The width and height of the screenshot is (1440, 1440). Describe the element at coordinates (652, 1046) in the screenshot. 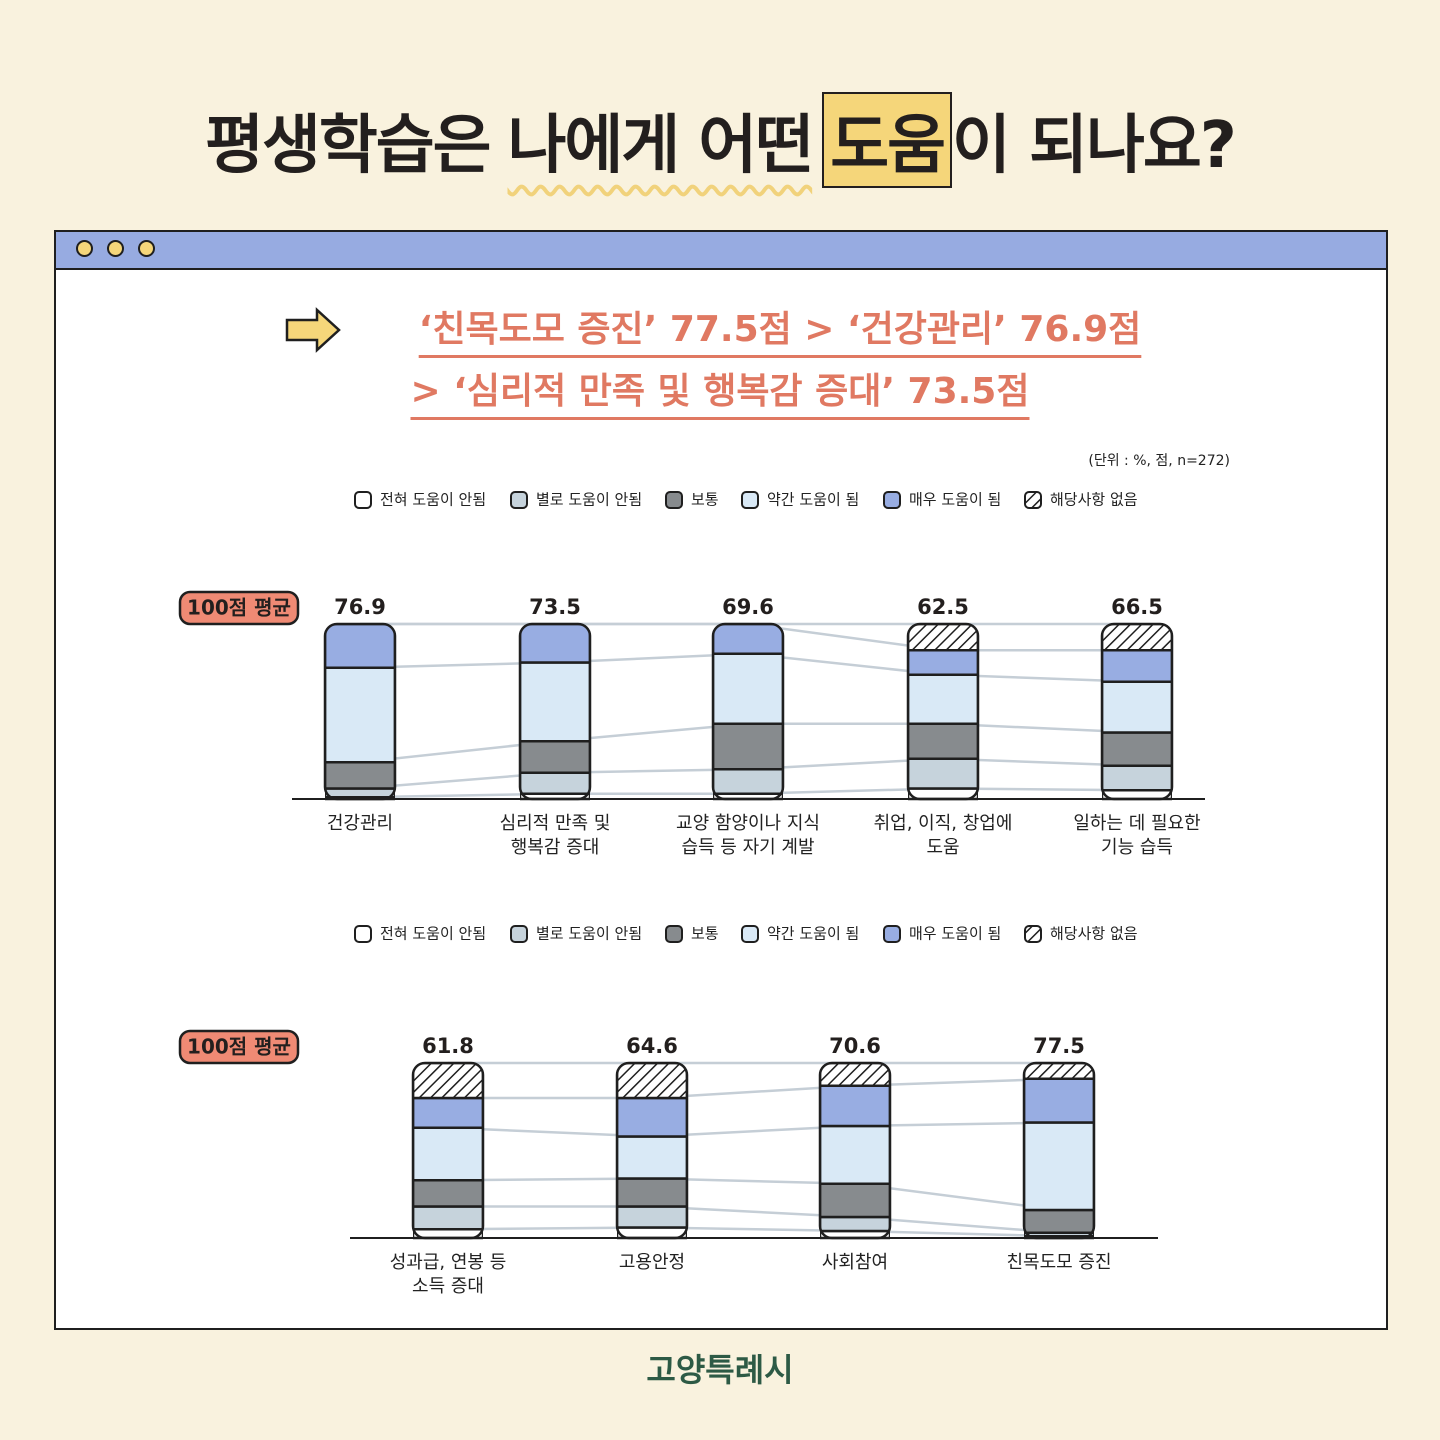

I see `score-label: 64.6` at that location.